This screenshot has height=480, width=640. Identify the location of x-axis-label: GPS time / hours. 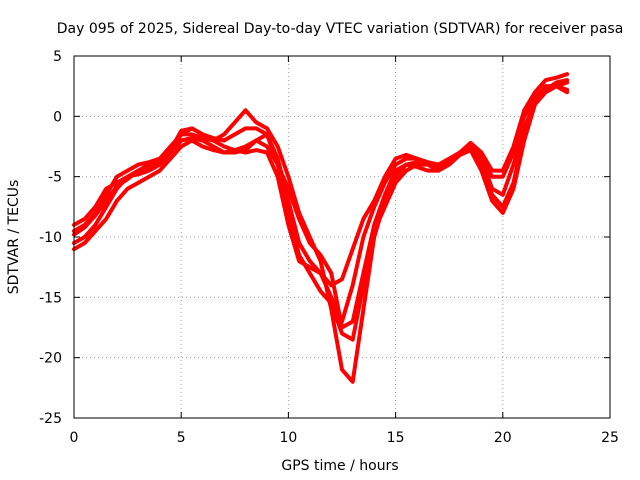
(339, 466).